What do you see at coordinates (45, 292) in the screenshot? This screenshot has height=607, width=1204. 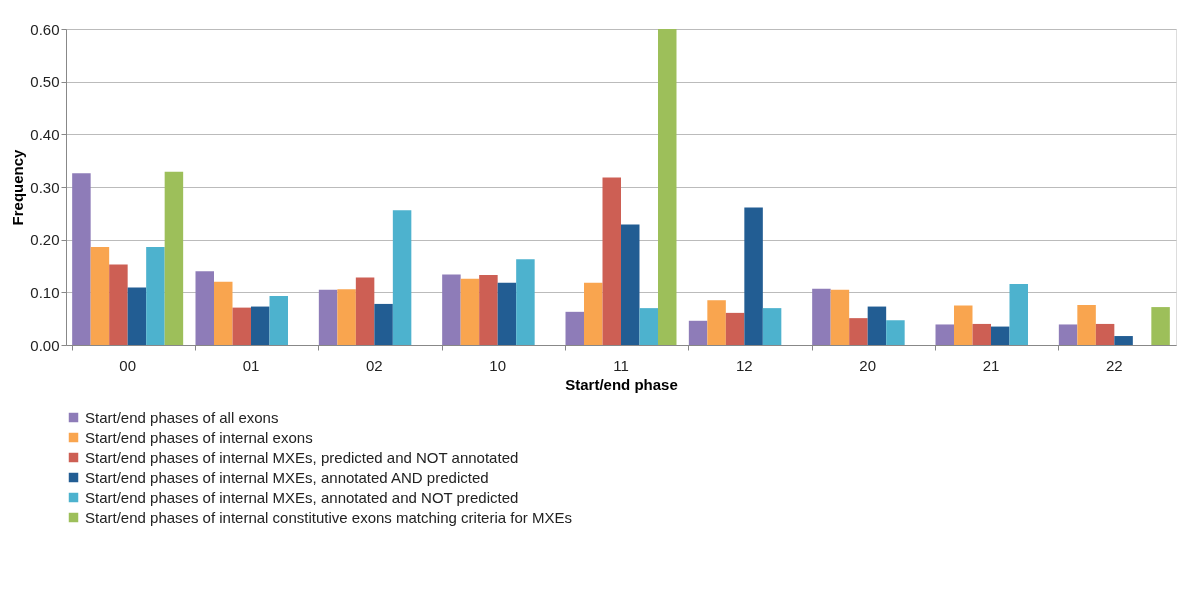 I see `y-tick-label: 0.10` at bounding box center [45, 292].